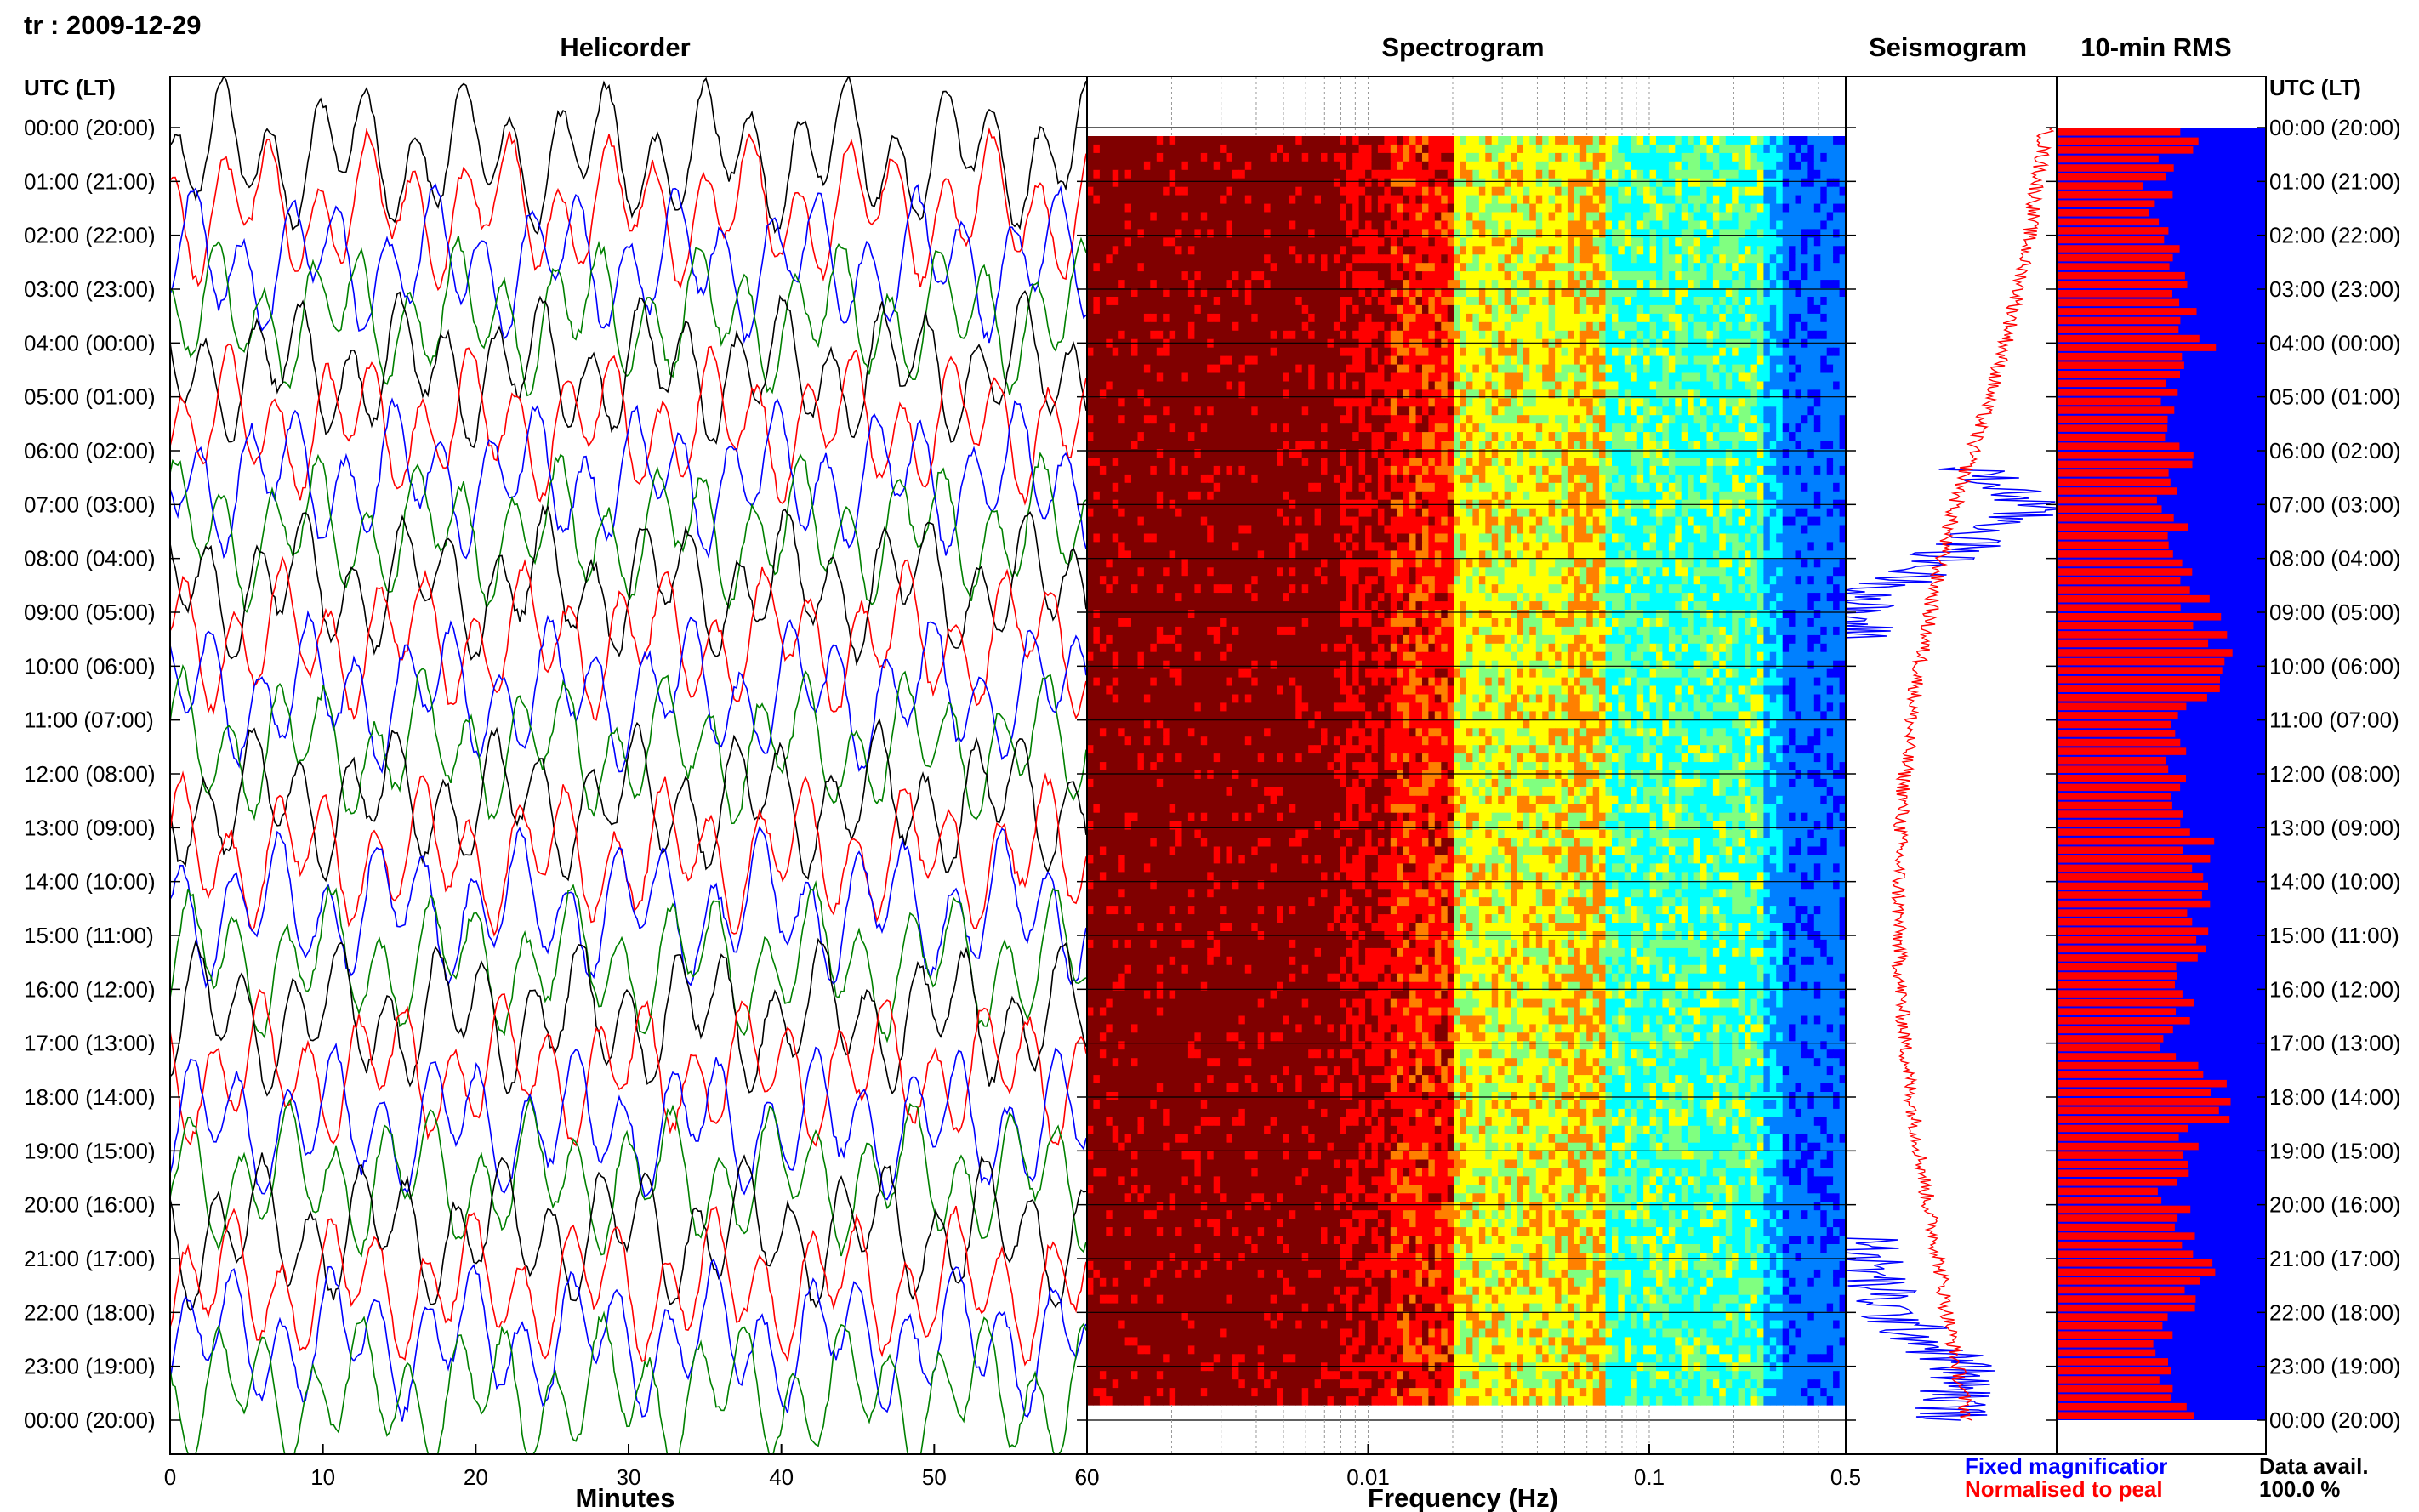 The width and height of the screenshot is (2419, 1512). I want to click on helicorder-tick-label: 20, so click(476, 1477).